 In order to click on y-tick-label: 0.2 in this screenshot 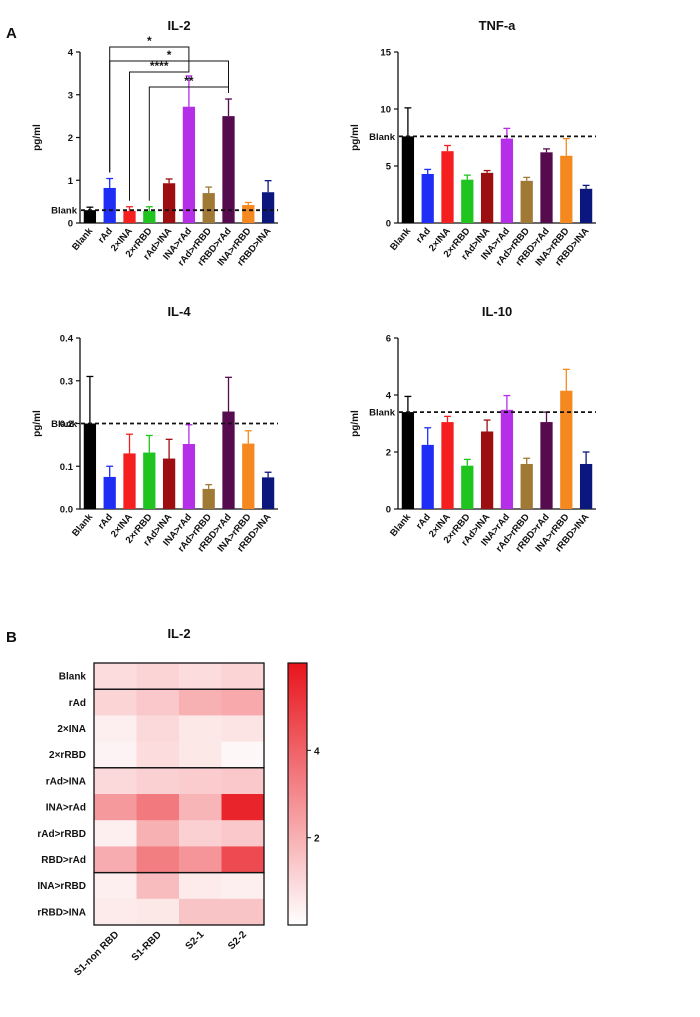, I will do `click(66, 424)`.